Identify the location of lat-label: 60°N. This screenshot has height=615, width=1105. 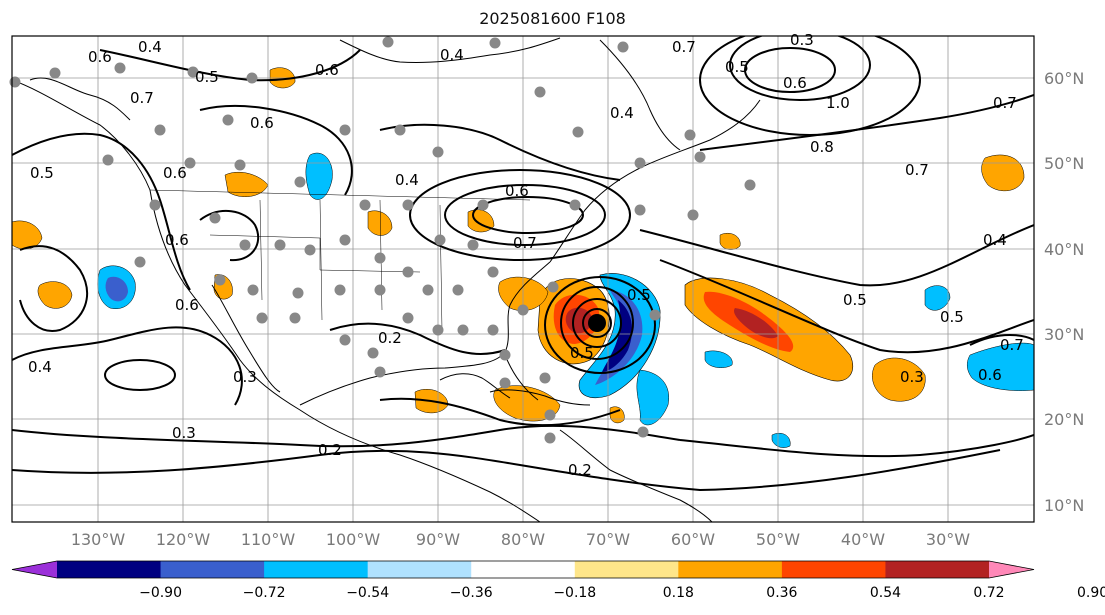
(1064, 78).